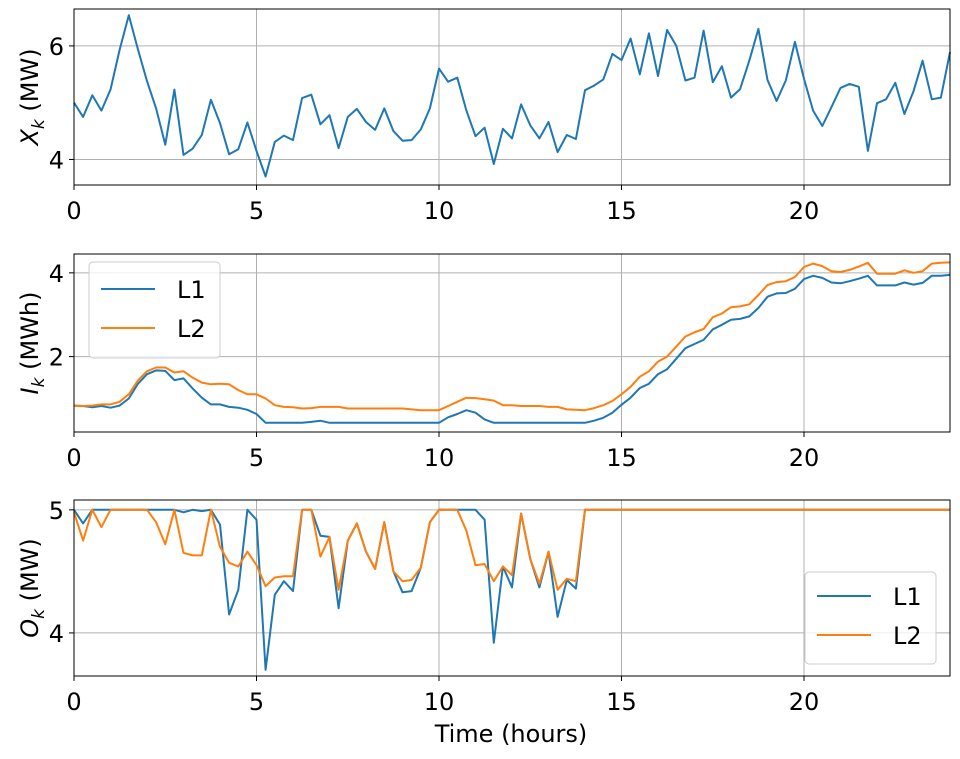  Describe the element at coordinates (30, 390) in the screenshot. I see `y-axis-label-symbol: I` at that location.